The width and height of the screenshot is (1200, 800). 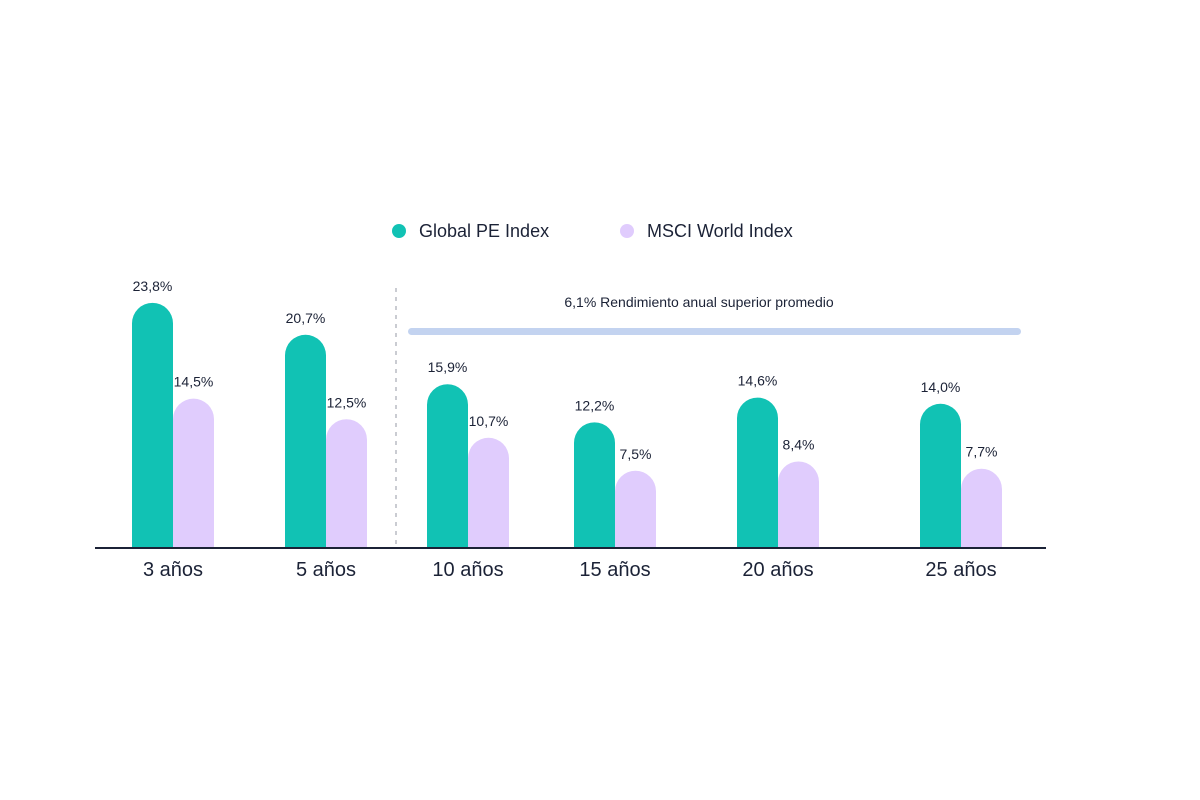 What do you see at coordinates (448, 367) in the screenshot?
I see `value-label-global-pe-2: 15,9%` at bounding box center [448, 367].